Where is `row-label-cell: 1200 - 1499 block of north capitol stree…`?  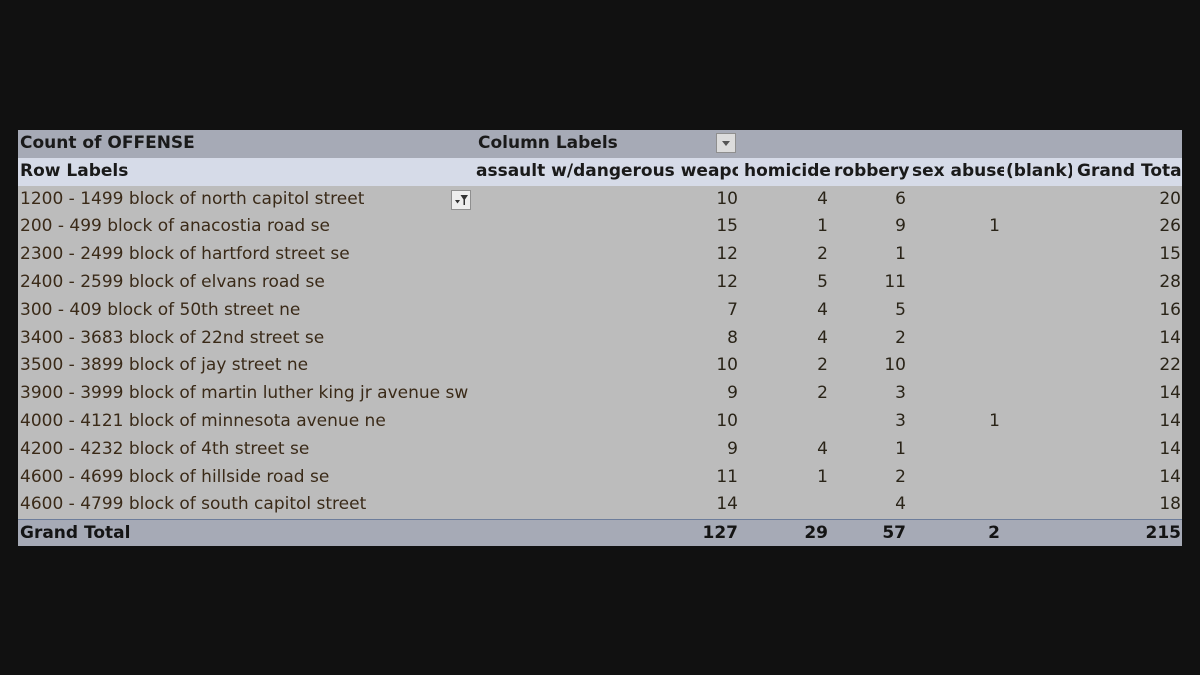 row-label-cell: 1200 - 1499 block of north capitol stree… is located at coordinates (192, 198).